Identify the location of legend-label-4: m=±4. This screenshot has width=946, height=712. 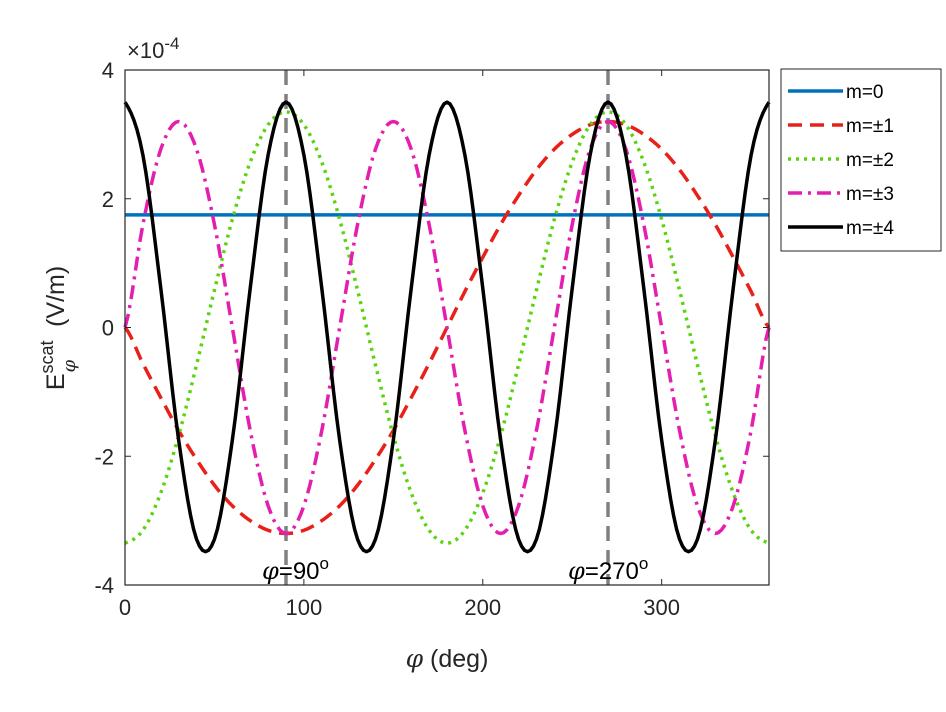
(870, 228).